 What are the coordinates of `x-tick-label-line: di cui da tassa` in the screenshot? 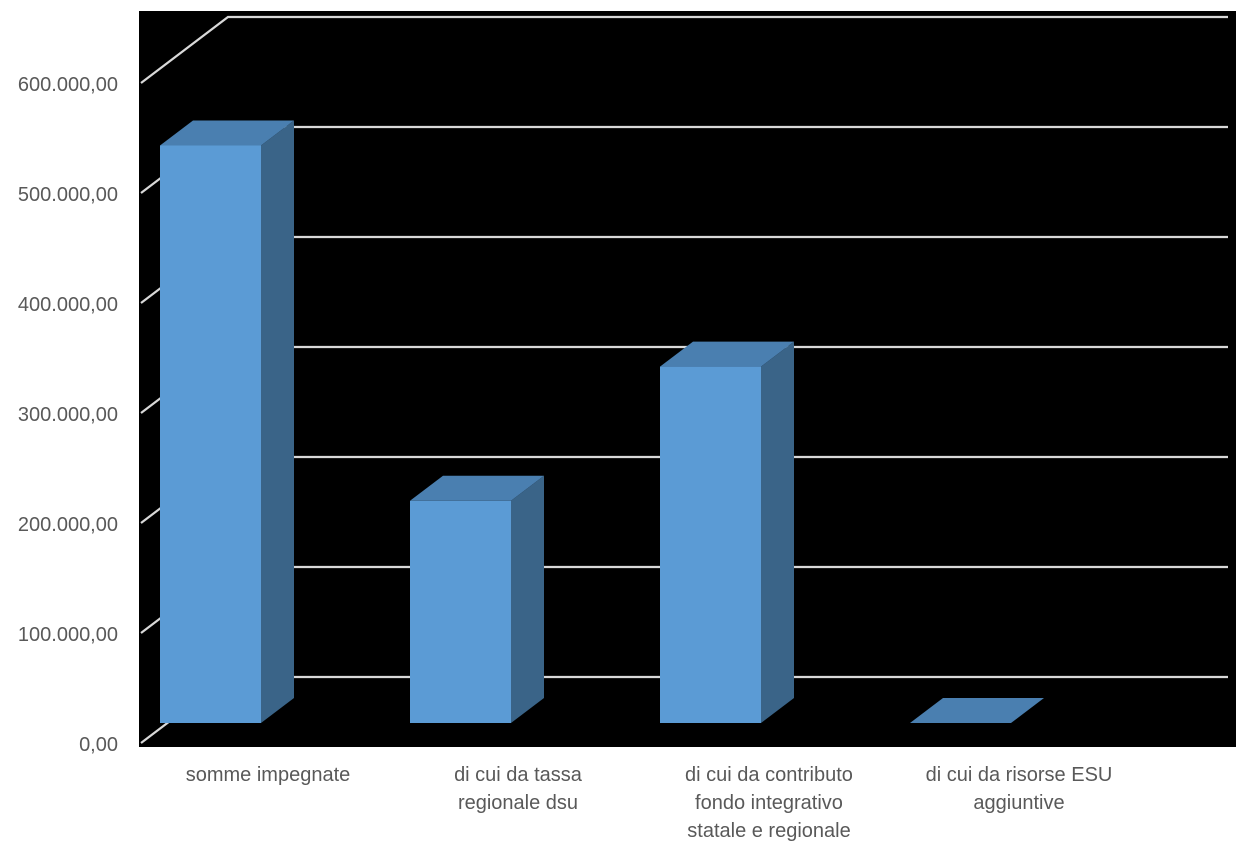 It's located at (518, 775).